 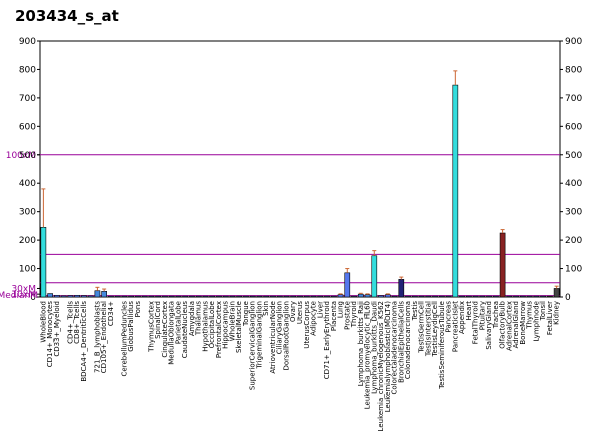 I want to click on left-tick-label: 100xM, so click(x=21, y=156).